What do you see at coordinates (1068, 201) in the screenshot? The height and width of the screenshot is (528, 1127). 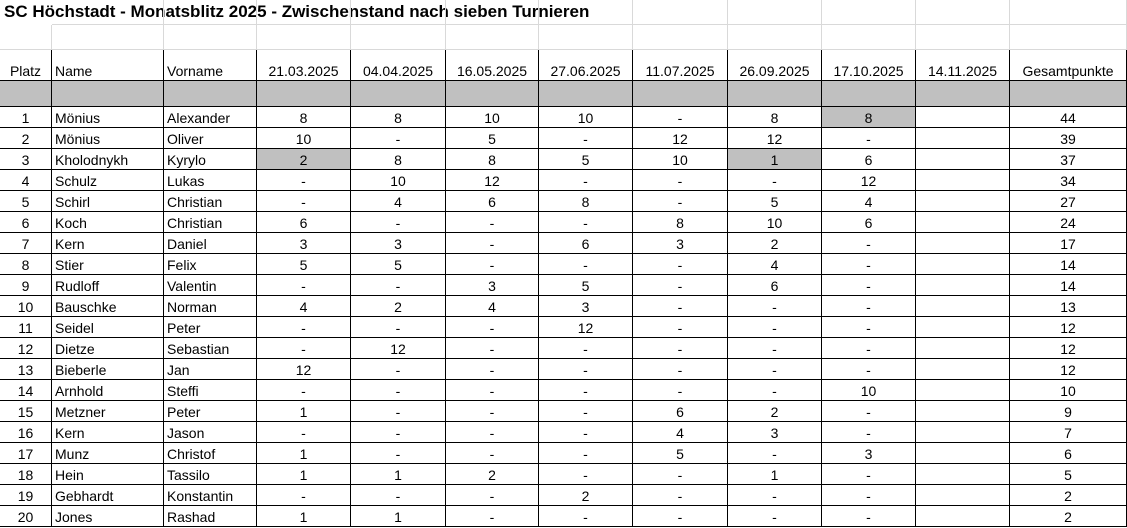 I see `table-cell: 27` at bounding box center [1068, 201].